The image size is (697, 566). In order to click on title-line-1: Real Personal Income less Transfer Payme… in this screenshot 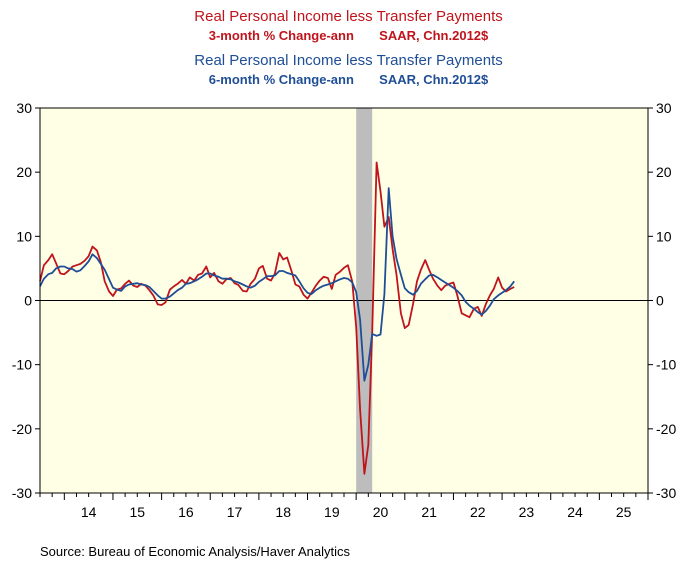, I will do `click(348, 16)`.